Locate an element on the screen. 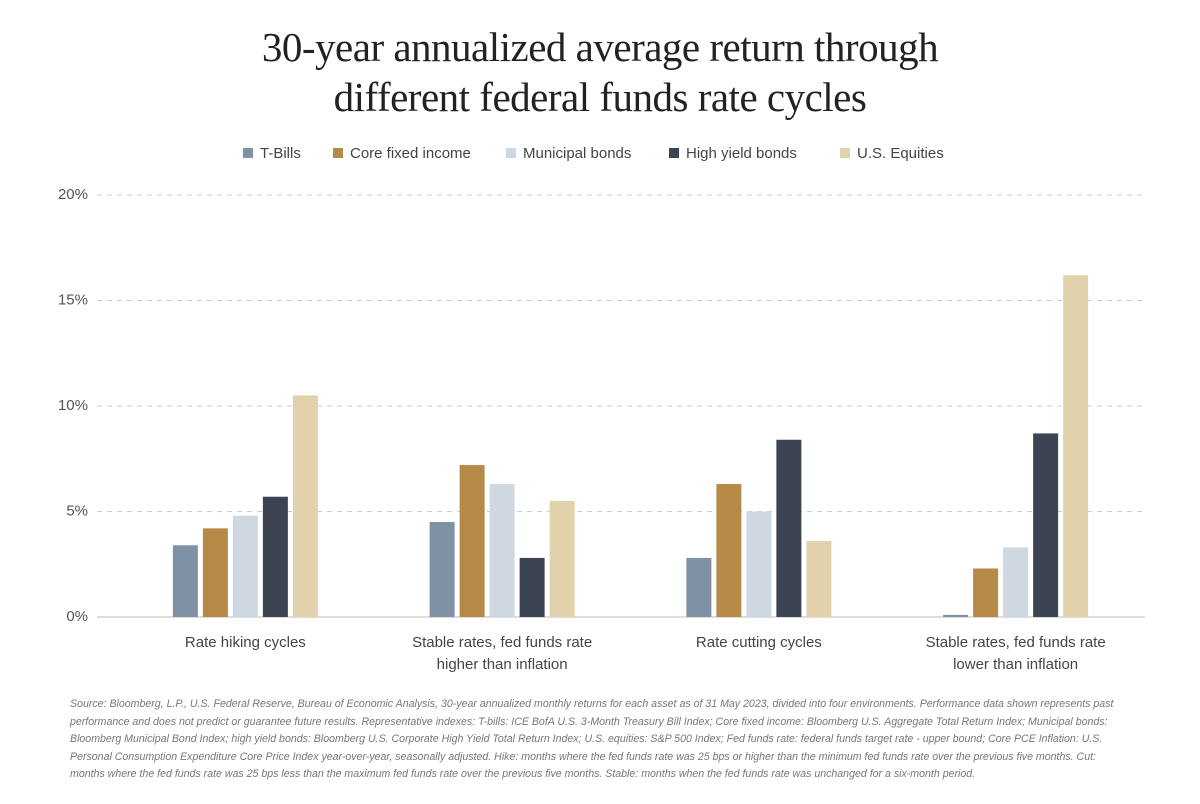 This screenshot has width=1200, height=804. y-tick-label: 10% is located at coordinates (73, 405).